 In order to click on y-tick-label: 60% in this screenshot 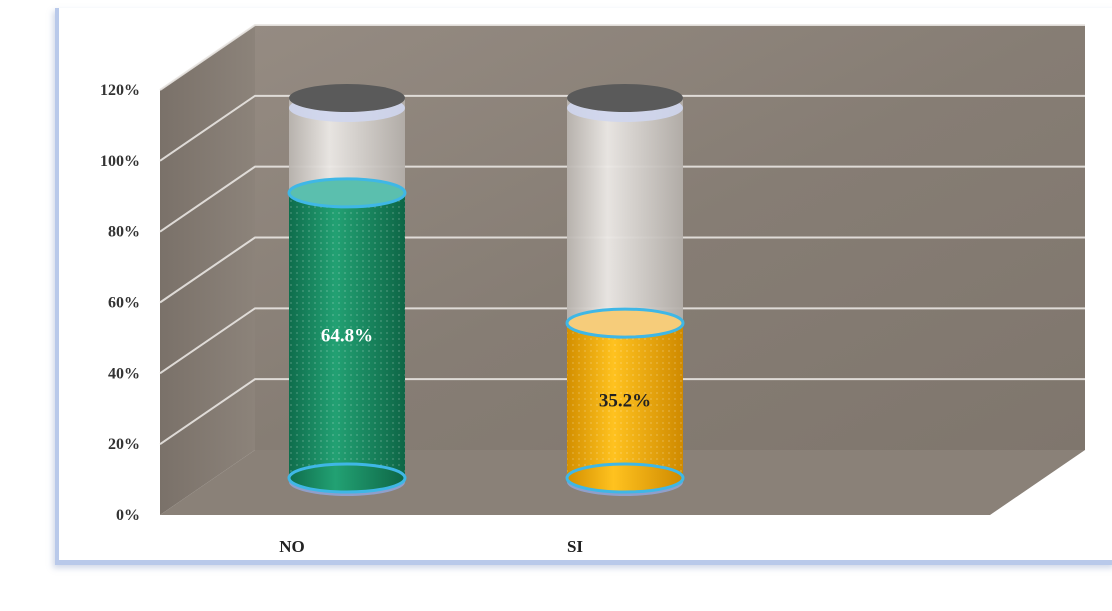, I will do `click(124, 303)`.